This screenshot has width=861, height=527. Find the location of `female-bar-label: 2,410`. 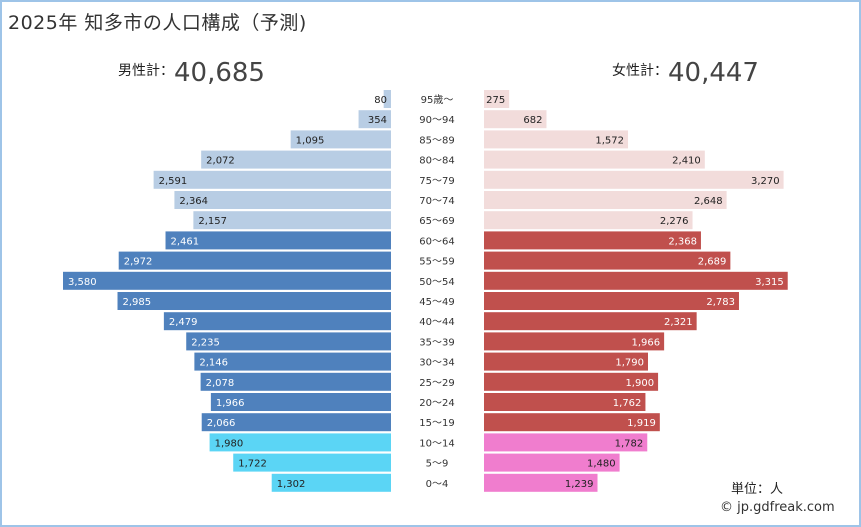

female-bar-label: 2,410 is located at coordinates (686, 161).